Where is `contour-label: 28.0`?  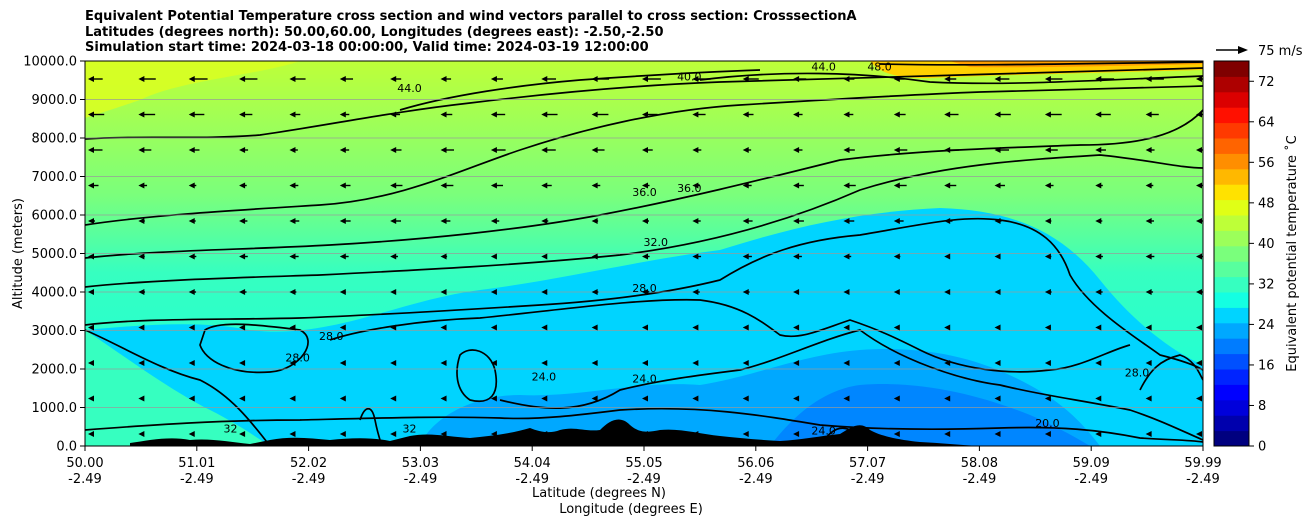 contour-label: 28.0 is located at coordinates (1137, 373).